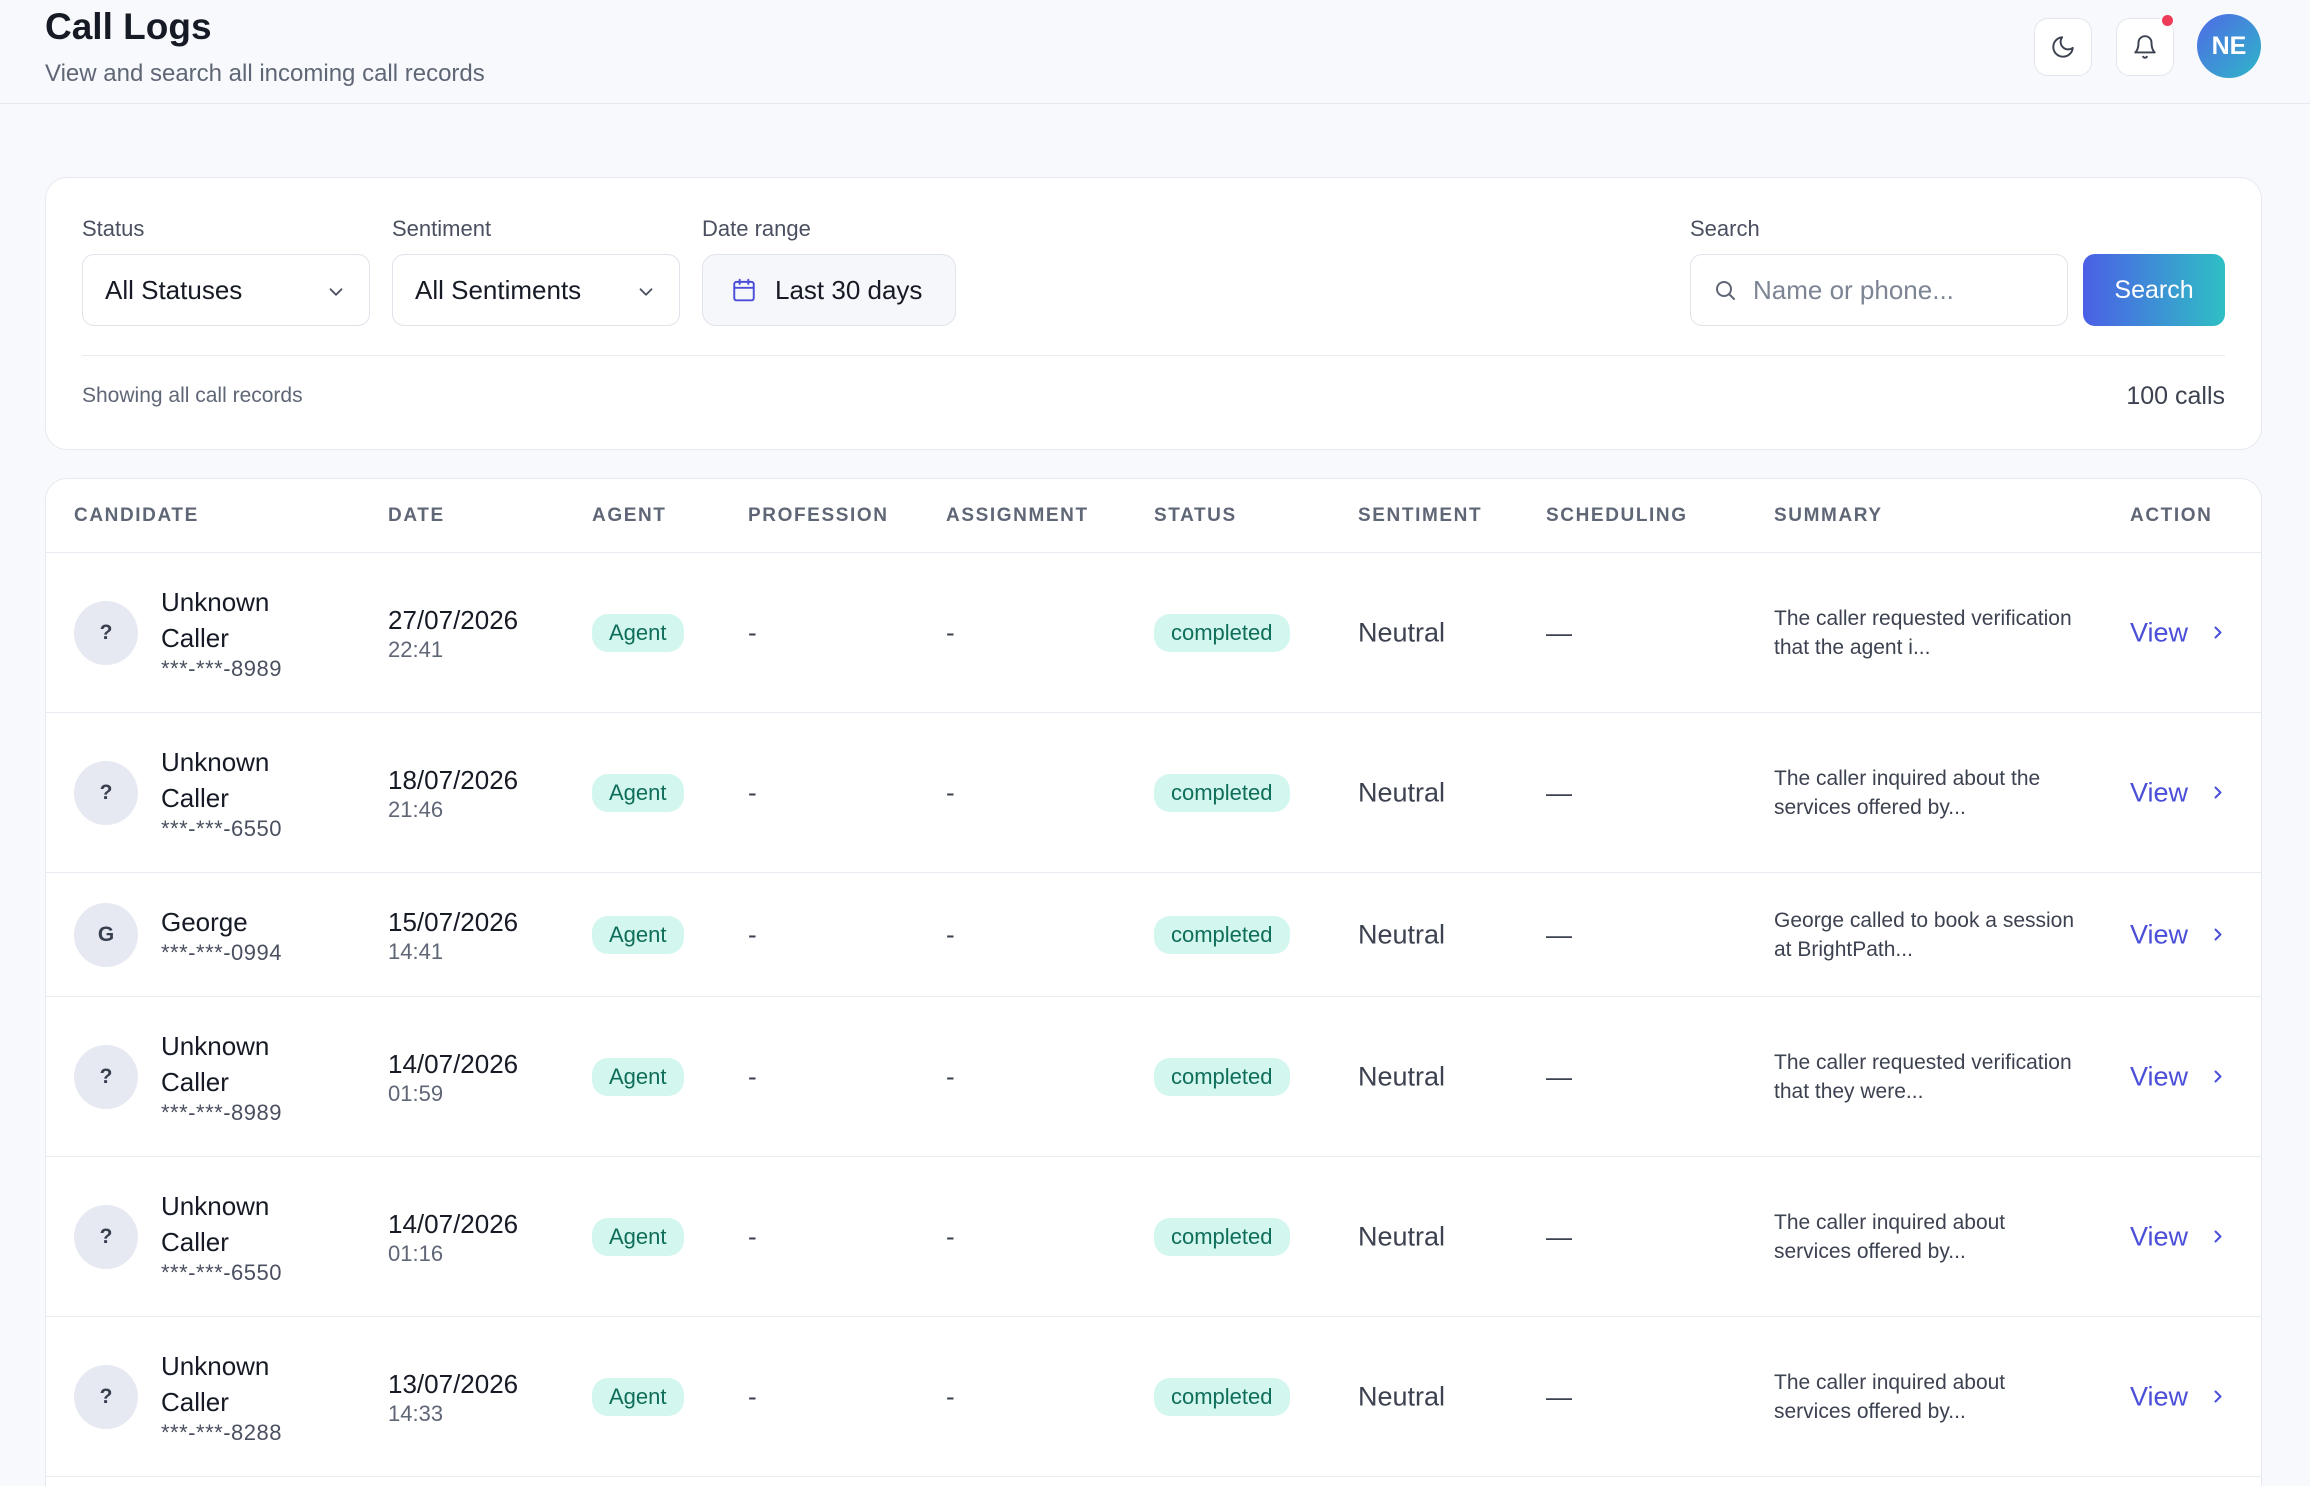 Image resolution: width=2310 pixels, height=1486 pixels. What do you see at coordinates (1195, 515) in the screenshot?
I see `column-header-status: STATUS` at bounding box center [1195, 515].